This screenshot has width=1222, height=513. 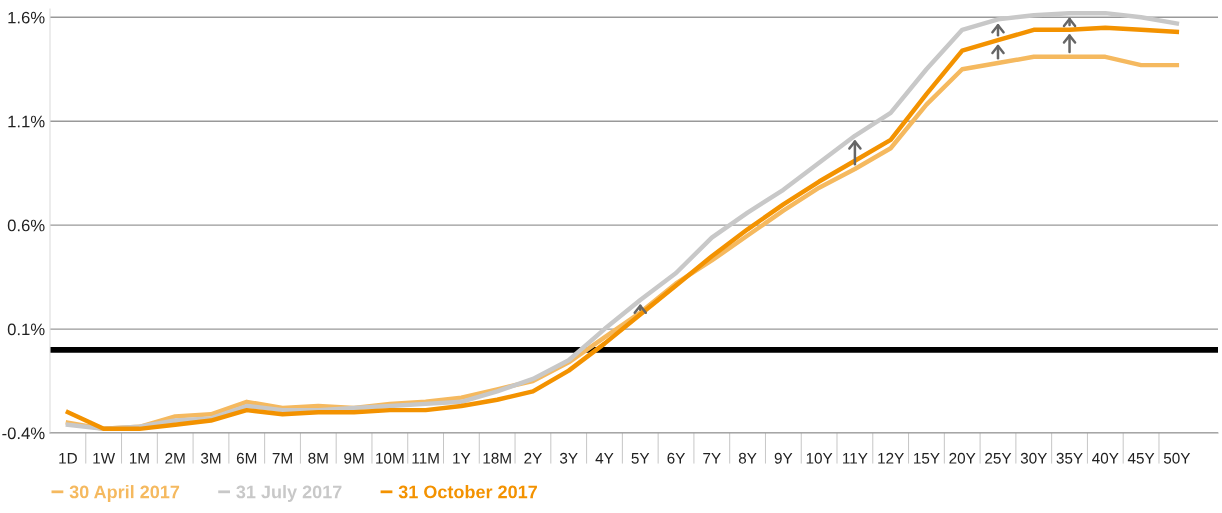 I want to click on x-tick-label: 11M, so click(x=425, y=458).